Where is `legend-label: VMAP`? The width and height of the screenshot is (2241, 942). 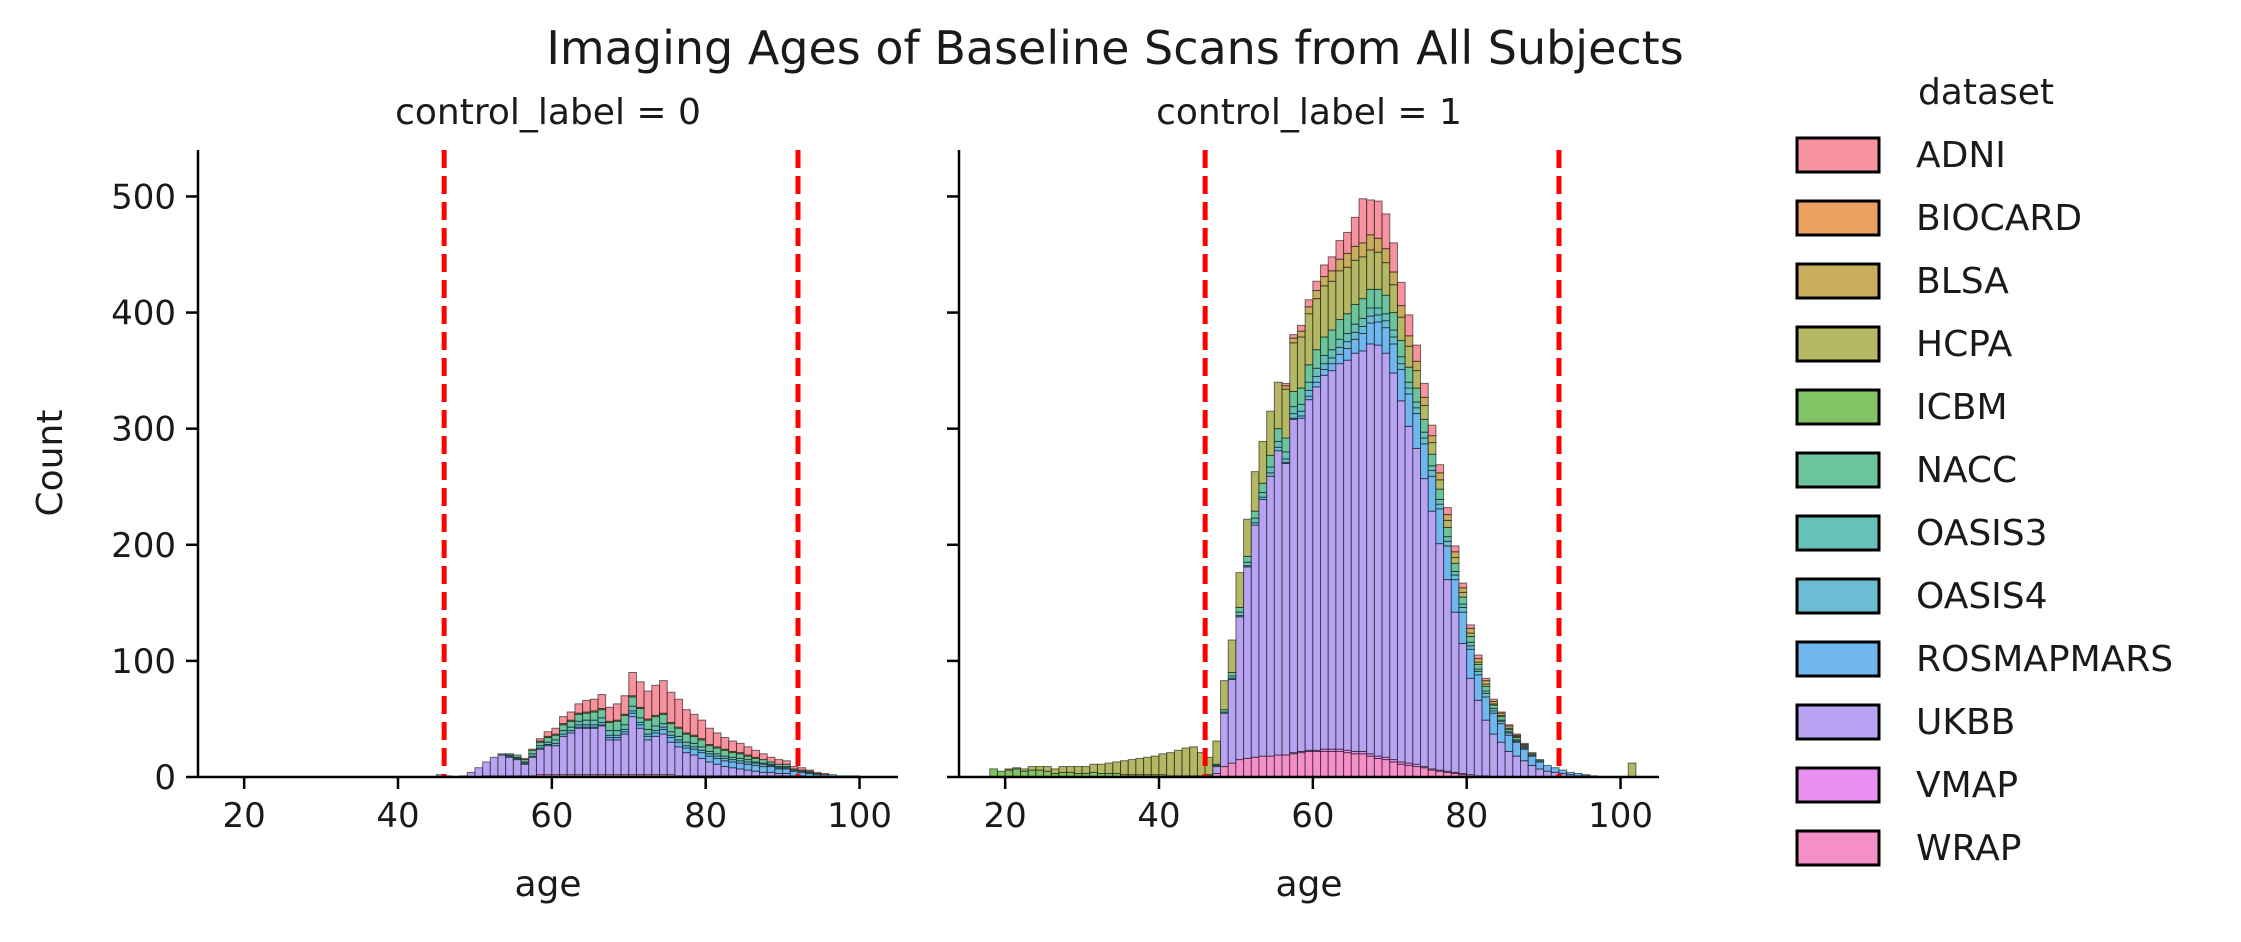 legend-label: VMAP is located at coordinates (1967, 785).